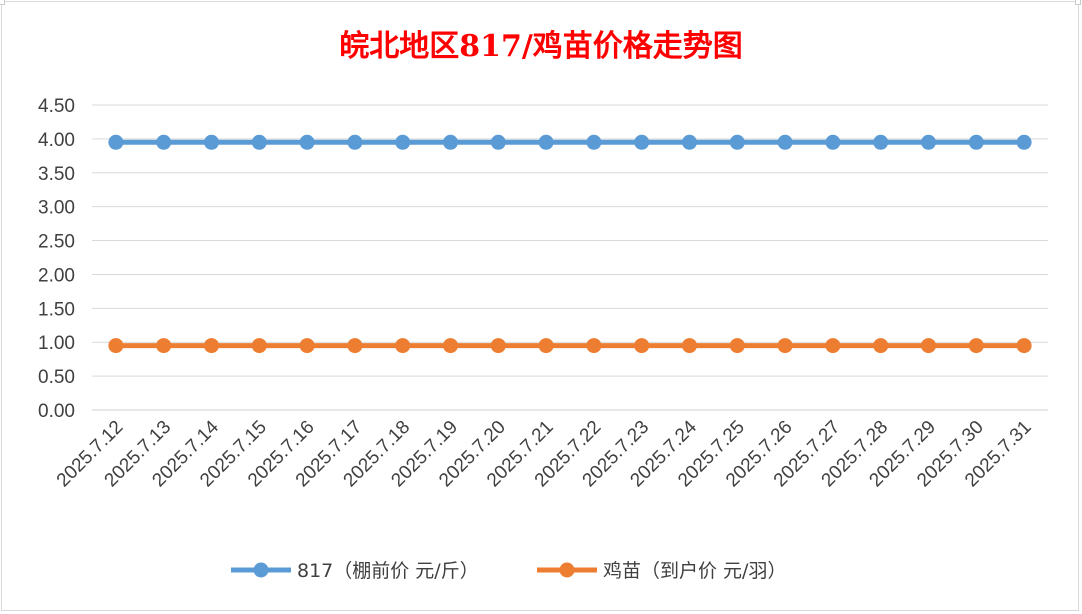 This screenshot has width=1082, height=614. I want to click on y-tick-label: 1.00, so click(56, 343).